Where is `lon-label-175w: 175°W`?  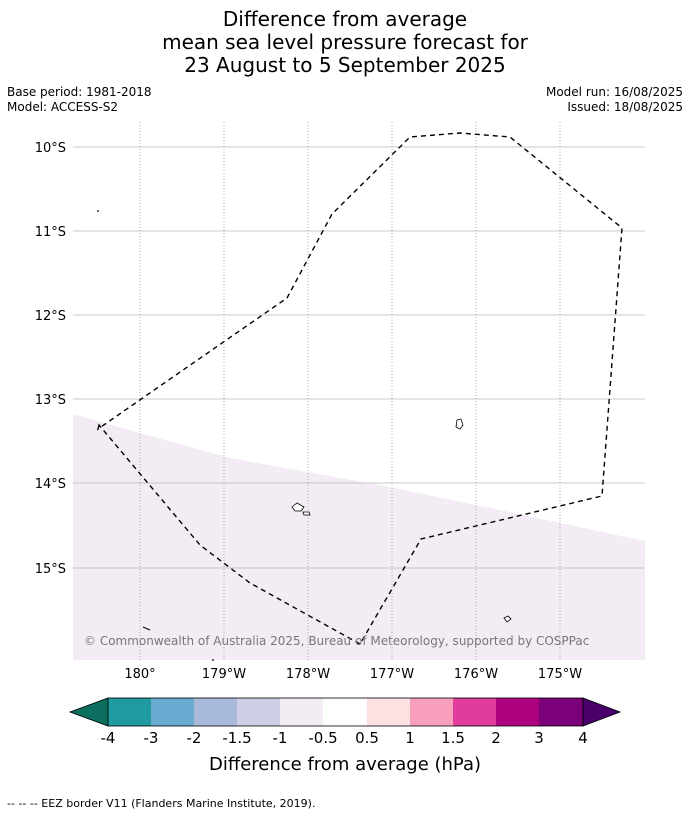
lon-label-175w: 175°W is located at coordinates (560, 674).